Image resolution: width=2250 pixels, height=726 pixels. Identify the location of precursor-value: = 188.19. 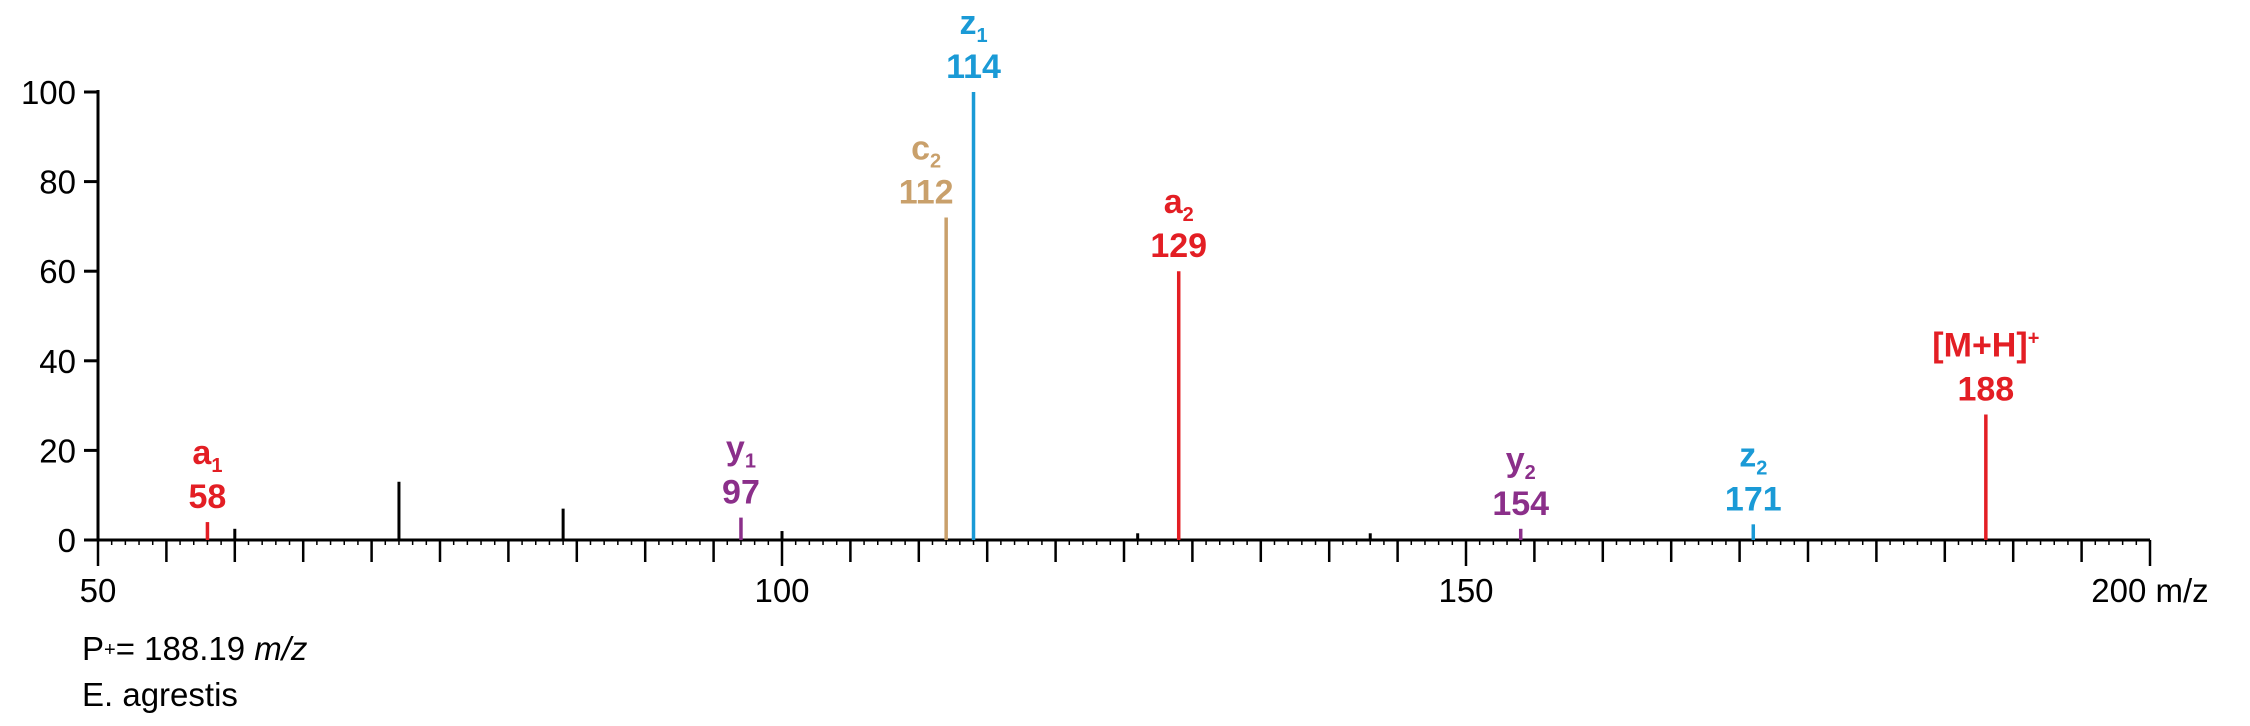
(180, 648).